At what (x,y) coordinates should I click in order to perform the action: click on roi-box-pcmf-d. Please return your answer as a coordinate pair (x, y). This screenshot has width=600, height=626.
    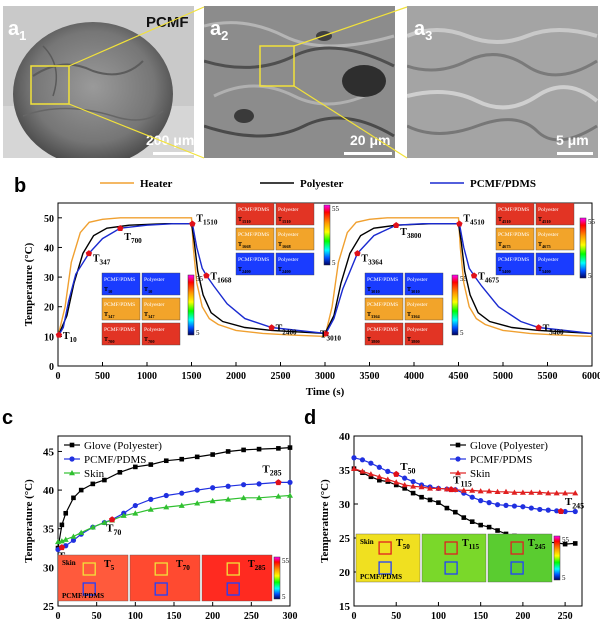
    Looking at the image, I should click on (385, 568).